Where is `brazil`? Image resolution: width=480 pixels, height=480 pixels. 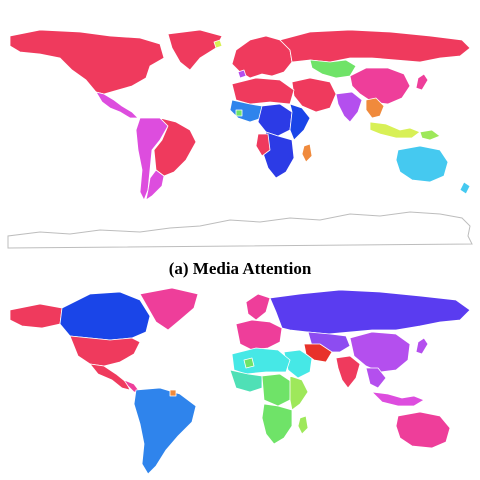
brazil is located at coordinates (175, 147).